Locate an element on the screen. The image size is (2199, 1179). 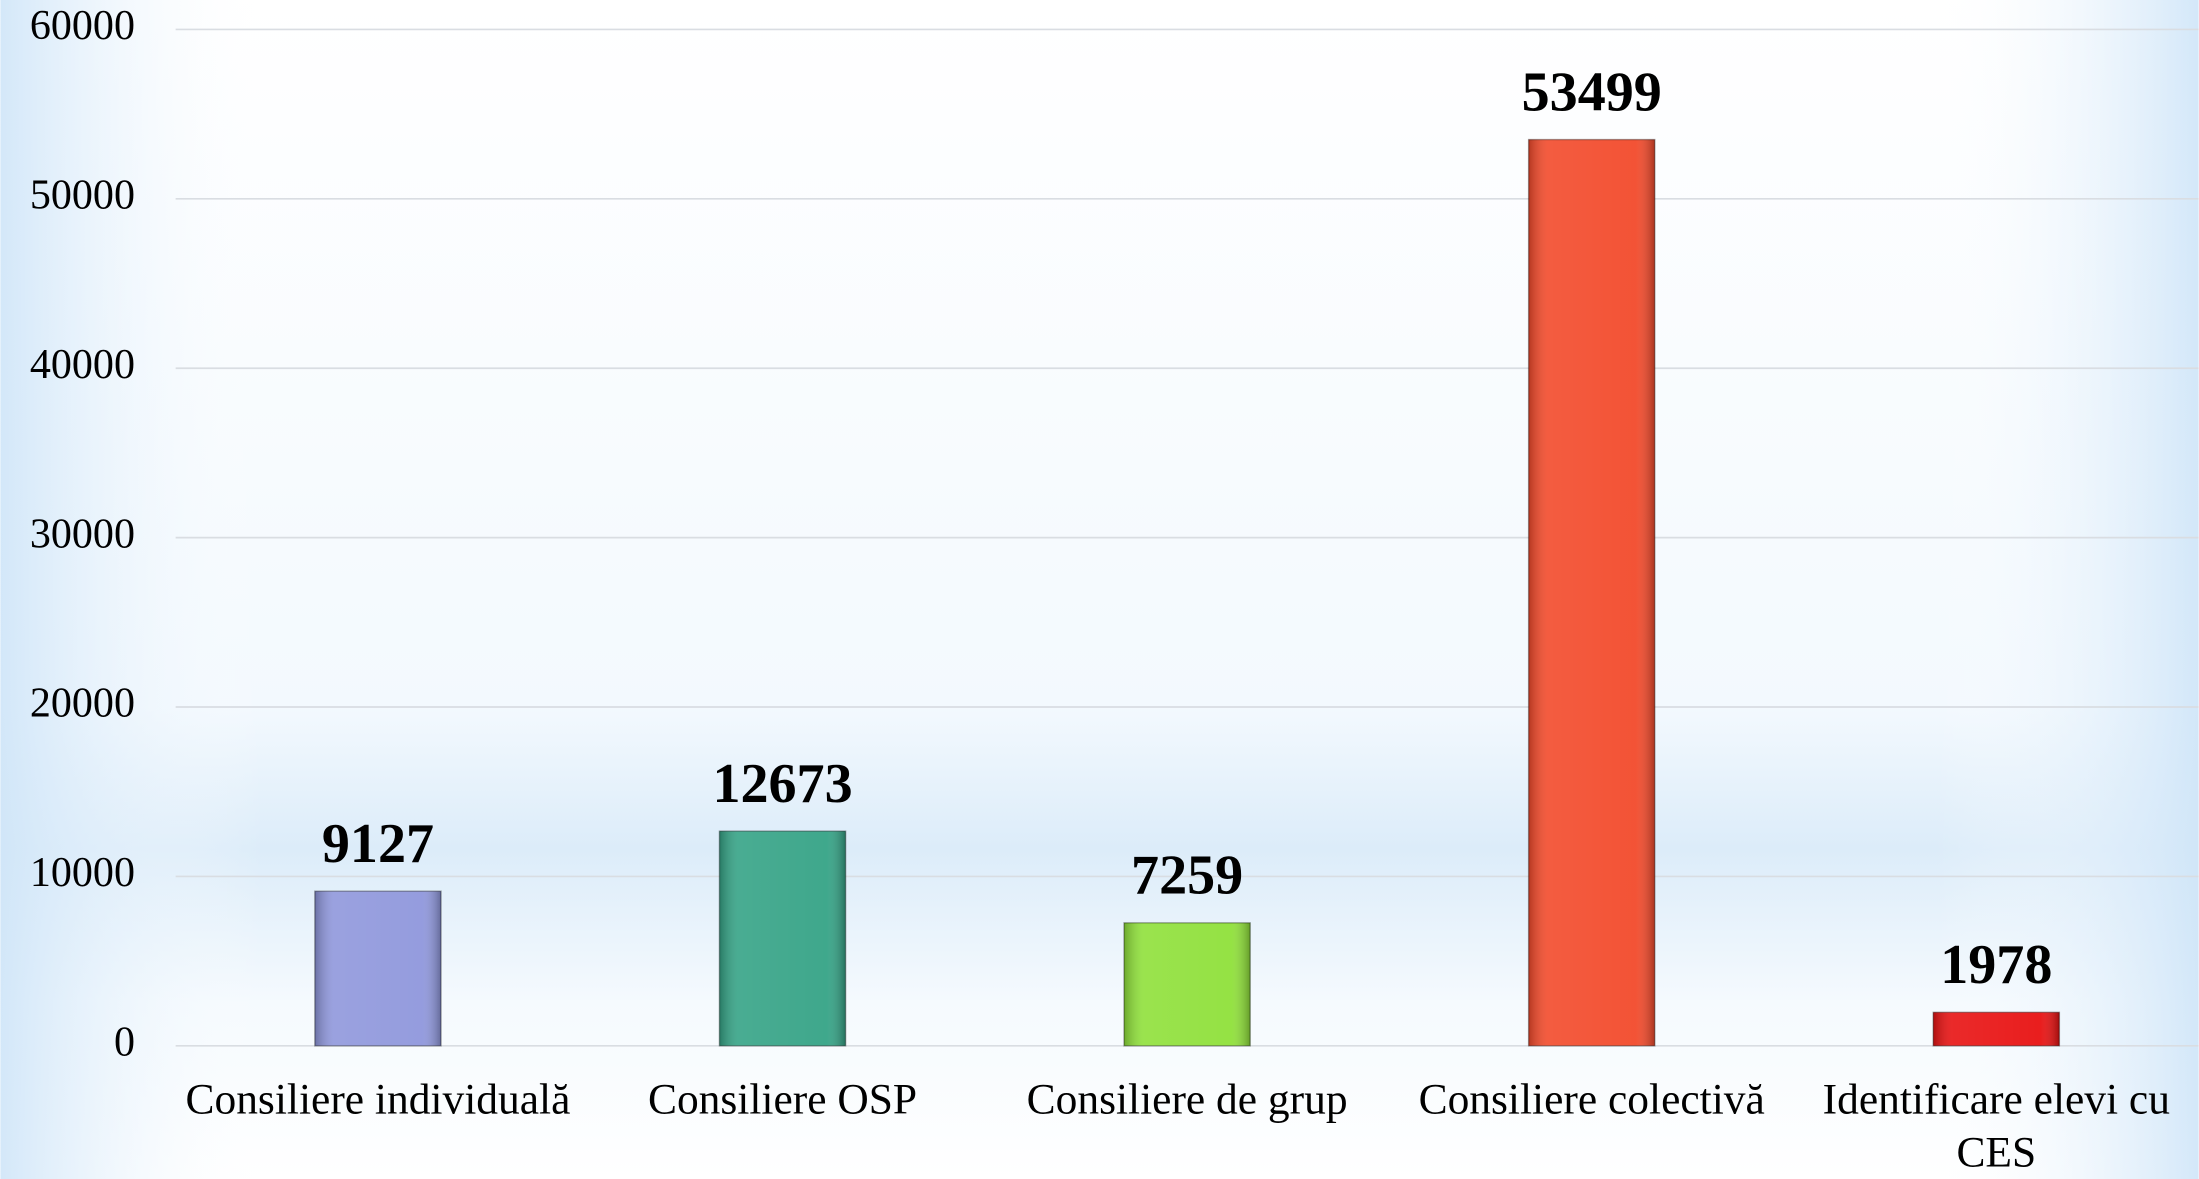
x-tick-label: Consiliere de grup is located at coordinates (1187, 1099).